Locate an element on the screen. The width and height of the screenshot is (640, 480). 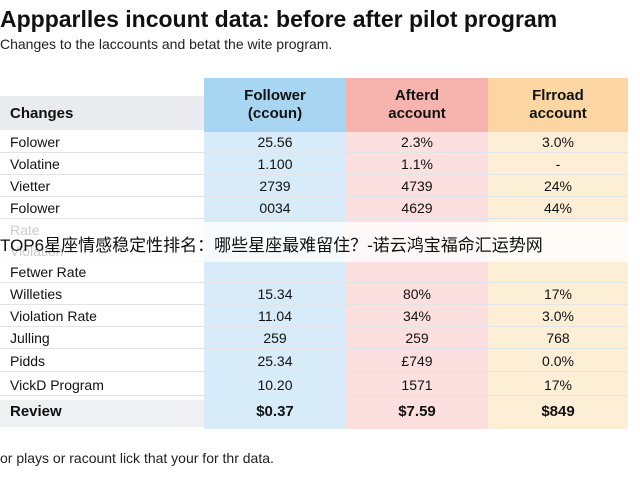
cell-value: $7.59 is located at coordinates (417, 411).